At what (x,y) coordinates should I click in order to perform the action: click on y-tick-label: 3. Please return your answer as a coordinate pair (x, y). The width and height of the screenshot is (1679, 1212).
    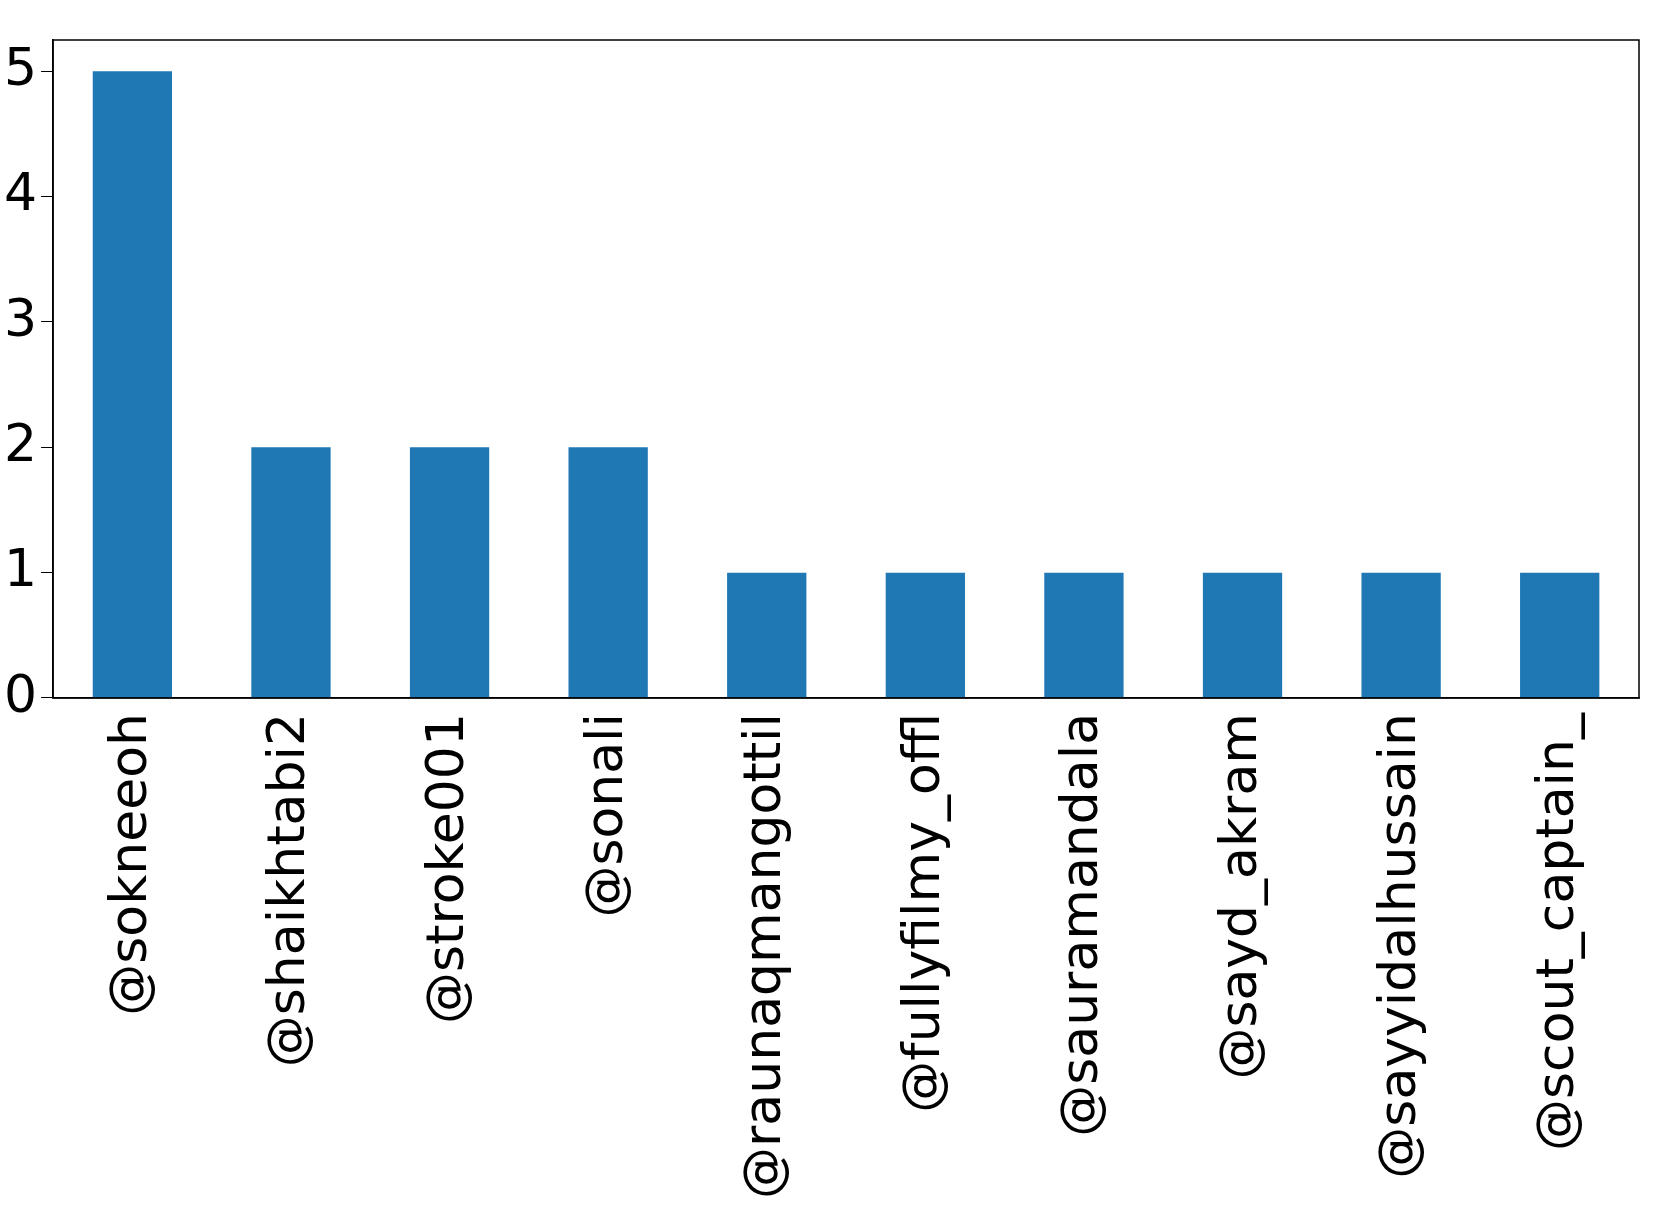
    Looking at the image, I should click on (20, 317).